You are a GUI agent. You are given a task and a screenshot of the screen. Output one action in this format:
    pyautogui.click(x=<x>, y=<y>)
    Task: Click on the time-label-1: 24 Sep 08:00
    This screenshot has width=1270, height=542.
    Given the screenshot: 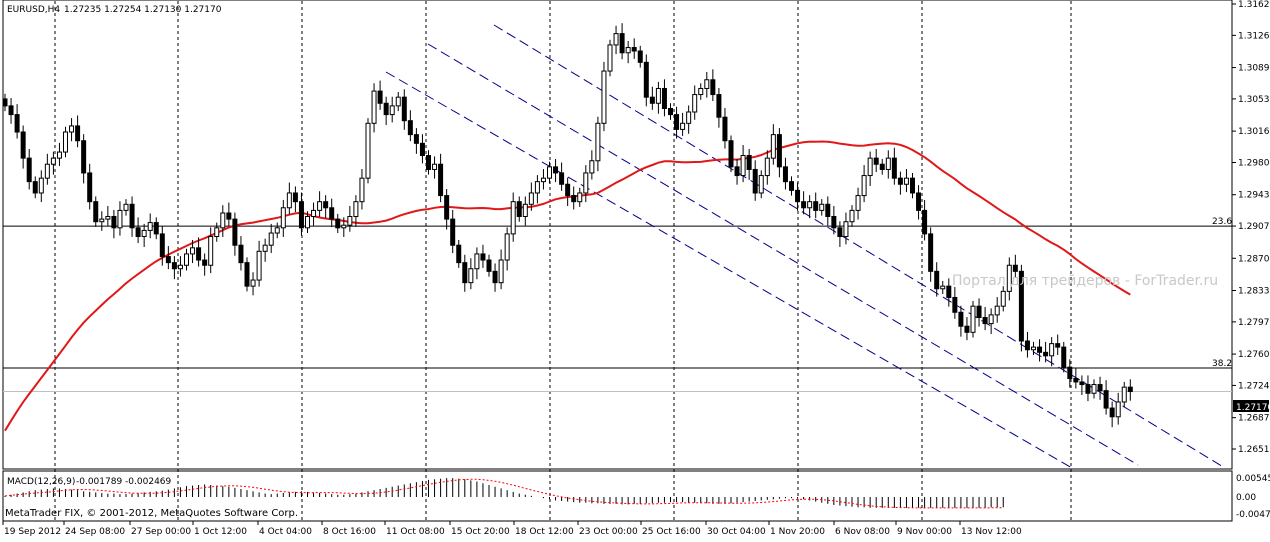 What is the action you would take?
    pyautogui.click(x=95, y=532)
    